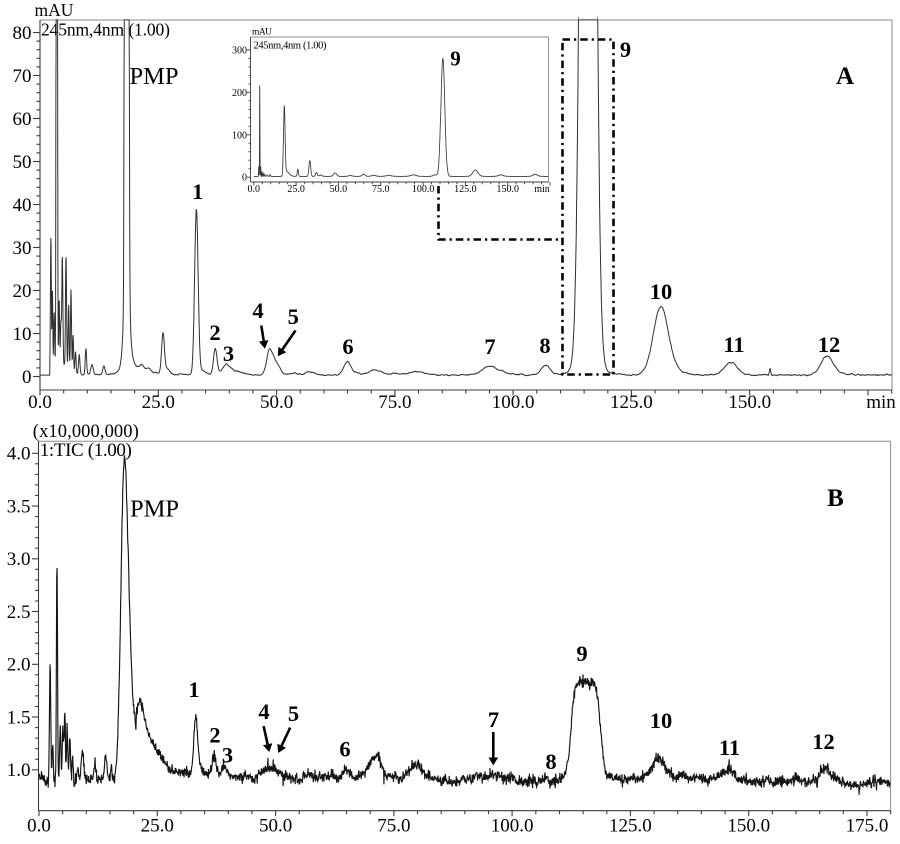 The width and height of the screenshot is (900, 844). Describe the element at coordinates (22, 33) in the screenshot. I see `svg-text: 80` at that location.